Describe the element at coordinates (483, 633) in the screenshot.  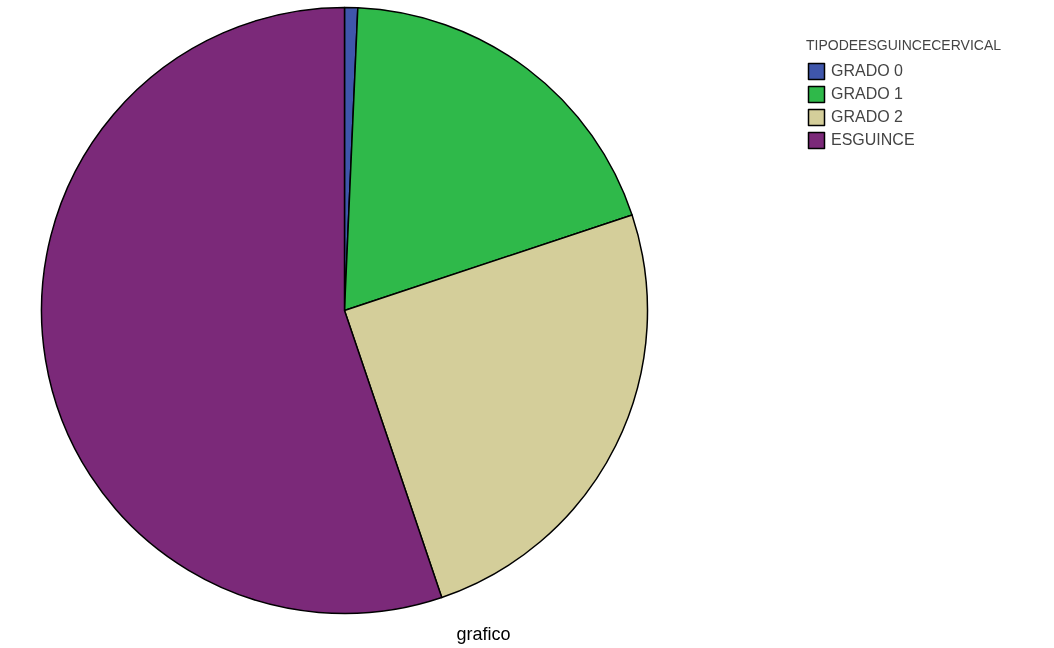
I see `text: grafico` at that location.